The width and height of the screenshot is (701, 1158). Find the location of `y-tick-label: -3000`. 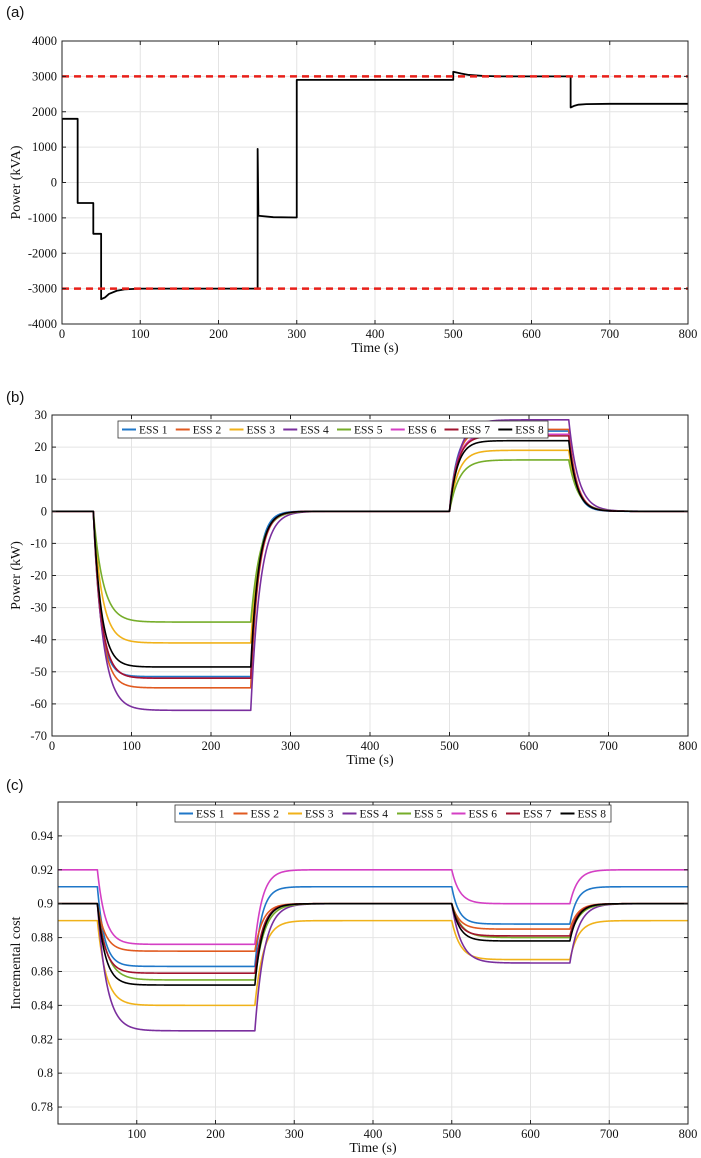

y-tick-label: -3000 is located at coordinates (42, 289).